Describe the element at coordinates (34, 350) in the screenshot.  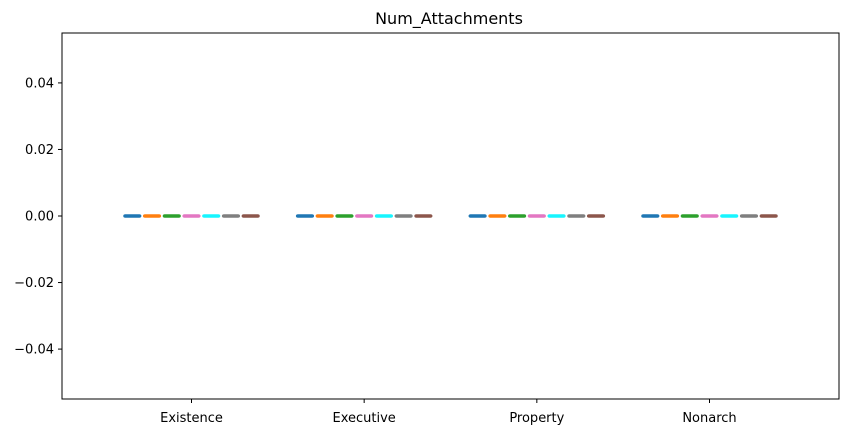
I see `y-tick-label: −0.04` at that location.